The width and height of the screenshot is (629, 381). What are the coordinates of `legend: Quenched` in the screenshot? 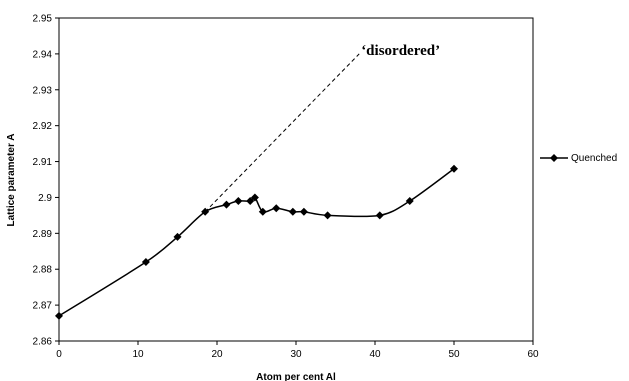 It's located at (578, 158).